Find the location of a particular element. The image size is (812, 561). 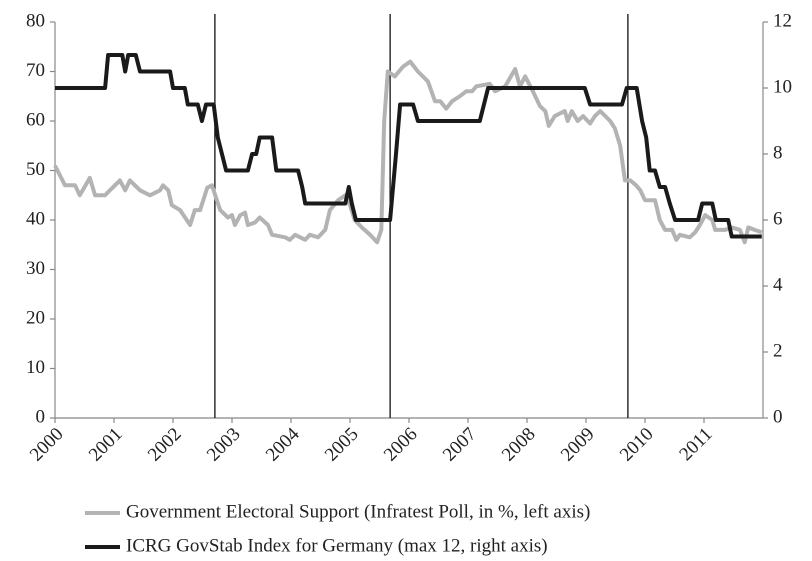

y2-tick-label: 4 is located at coordinates (778, 284).